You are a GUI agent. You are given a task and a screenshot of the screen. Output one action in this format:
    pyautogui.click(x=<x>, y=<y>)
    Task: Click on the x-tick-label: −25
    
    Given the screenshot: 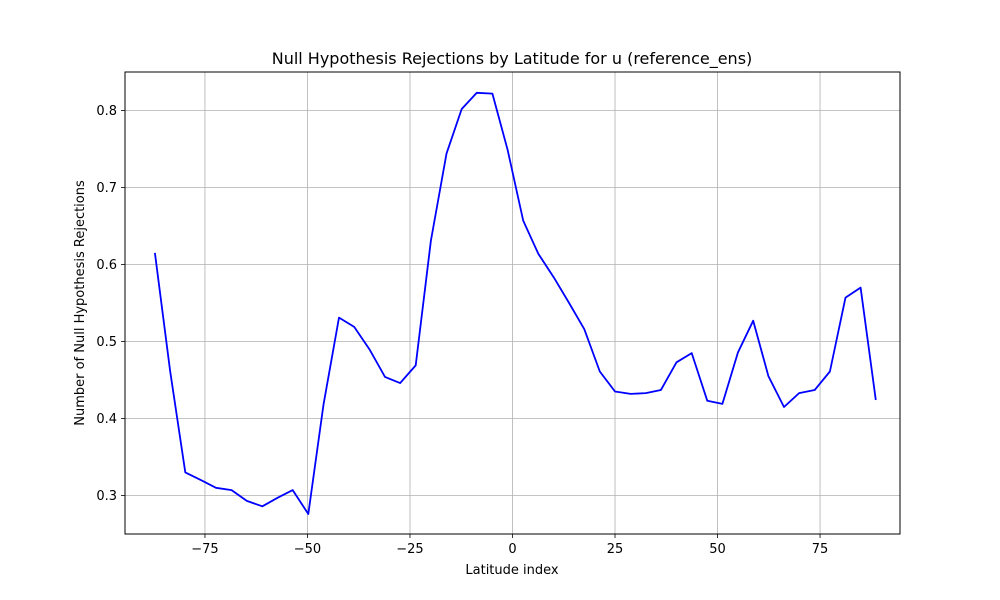 What is the action you would take?
    pyautogui.click(x=409, y=549)
    